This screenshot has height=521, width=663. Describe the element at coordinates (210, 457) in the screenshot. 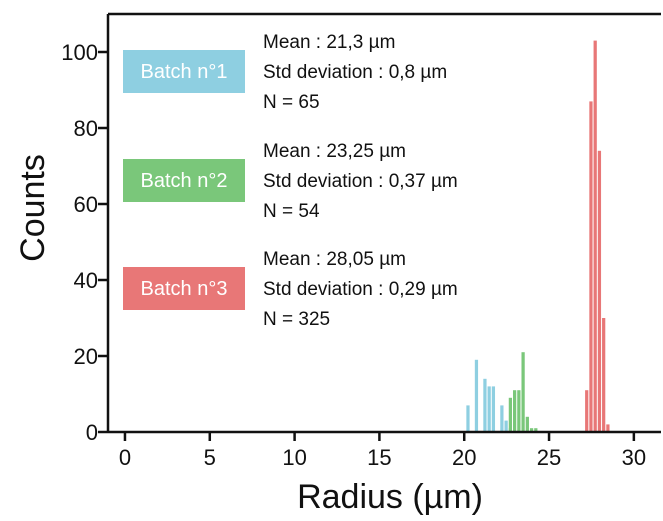

I see `x-tick-label-5: 5` at that location.